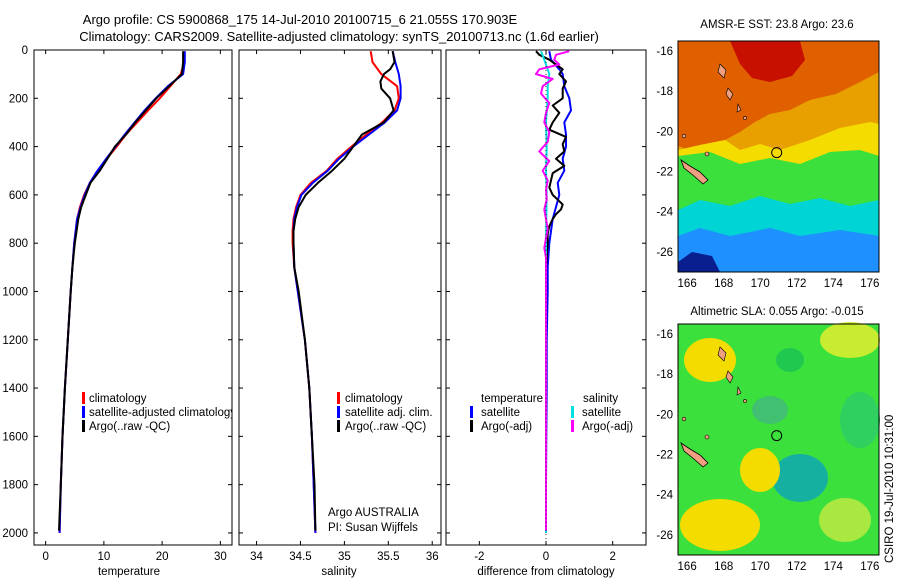 The width and height of the screenshot is (900, 580). Describe the element at coordinates (869, 567) in the screenshot. I see `sla-lon-tick-label: 176` at that location.